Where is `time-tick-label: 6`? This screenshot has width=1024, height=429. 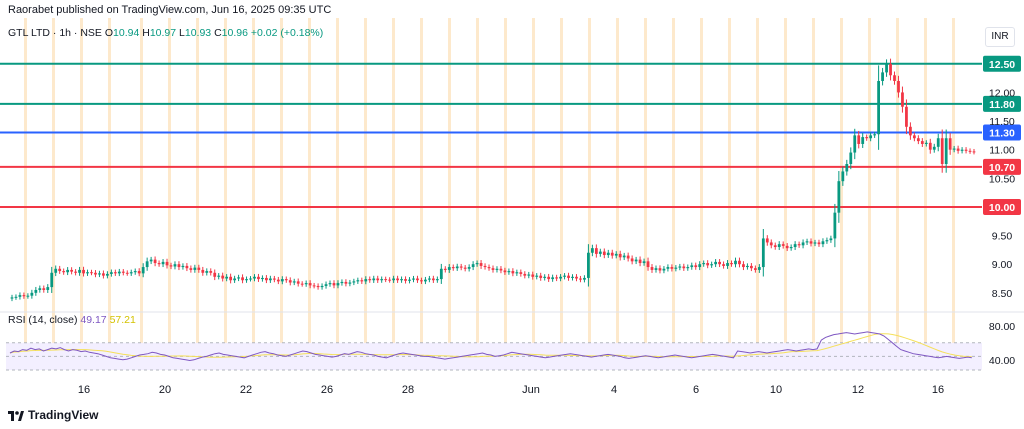 time-tick-label: 6 is located at coordinates (696, 390).